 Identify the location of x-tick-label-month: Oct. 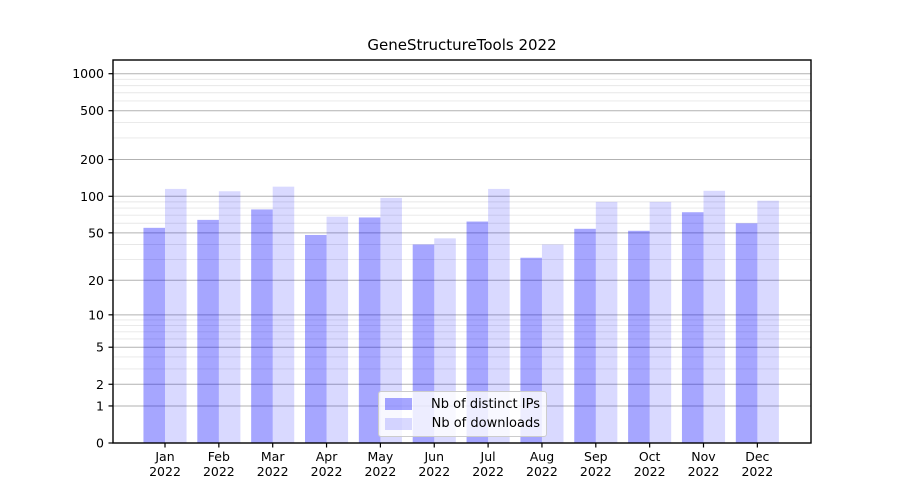
(650, 456).